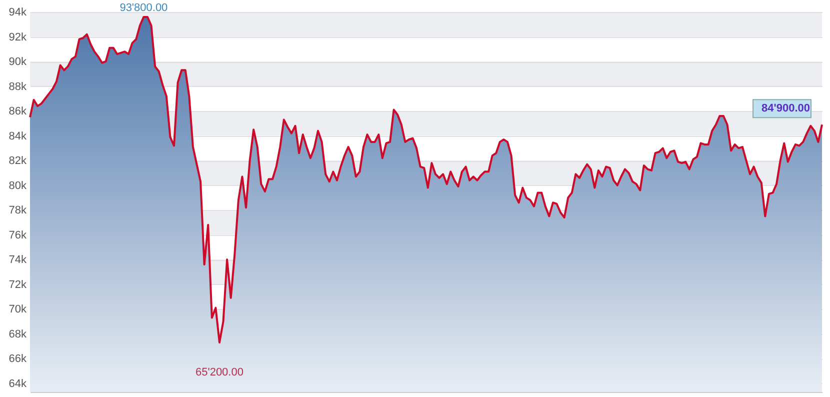 This screenshot has width=830, height=397. I want to click on y-tick-label: 84k, so click(17, 136).